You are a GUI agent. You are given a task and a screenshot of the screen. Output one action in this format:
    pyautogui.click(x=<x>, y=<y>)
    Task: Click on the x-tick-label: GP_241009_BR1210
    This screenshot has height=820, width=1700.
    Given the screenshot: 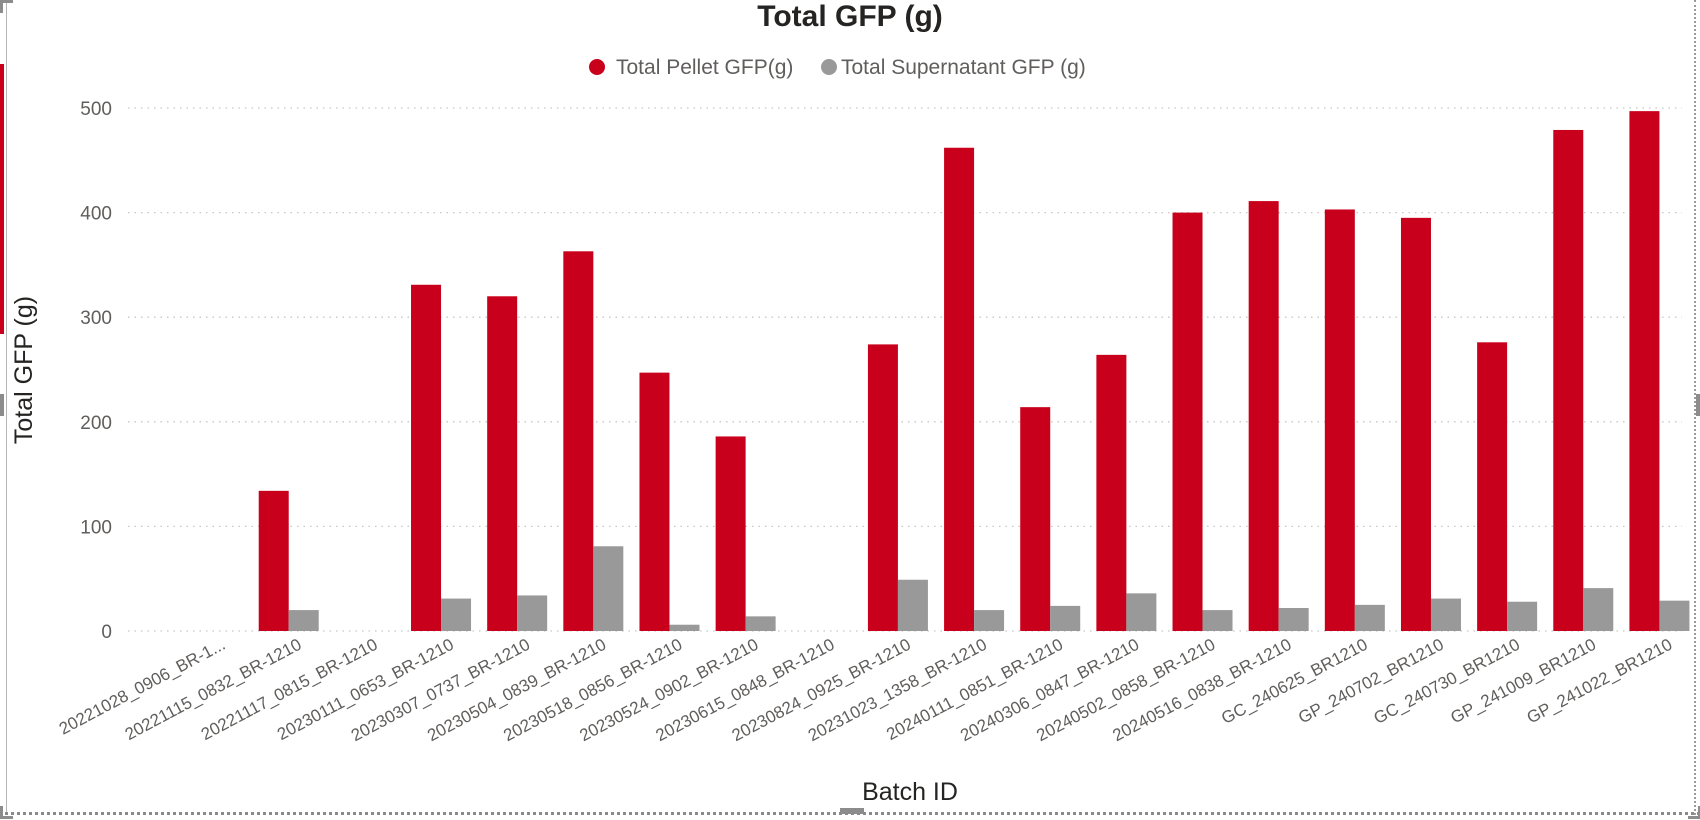 What is the action you would take?
    pyautogui.click(x=1524, y=681)
    